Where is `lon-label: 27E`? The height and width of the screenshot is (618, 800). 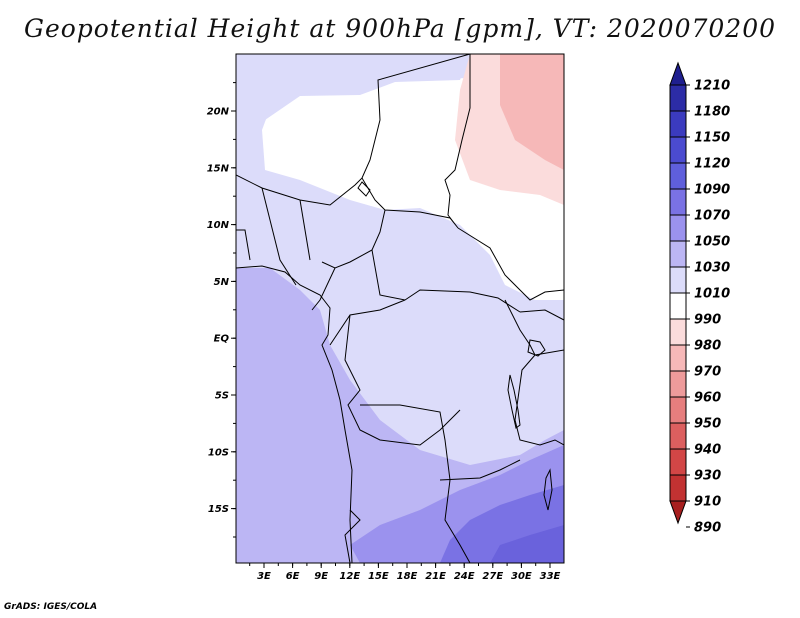 lon-label: 27E is located at coordinates (492, 576).